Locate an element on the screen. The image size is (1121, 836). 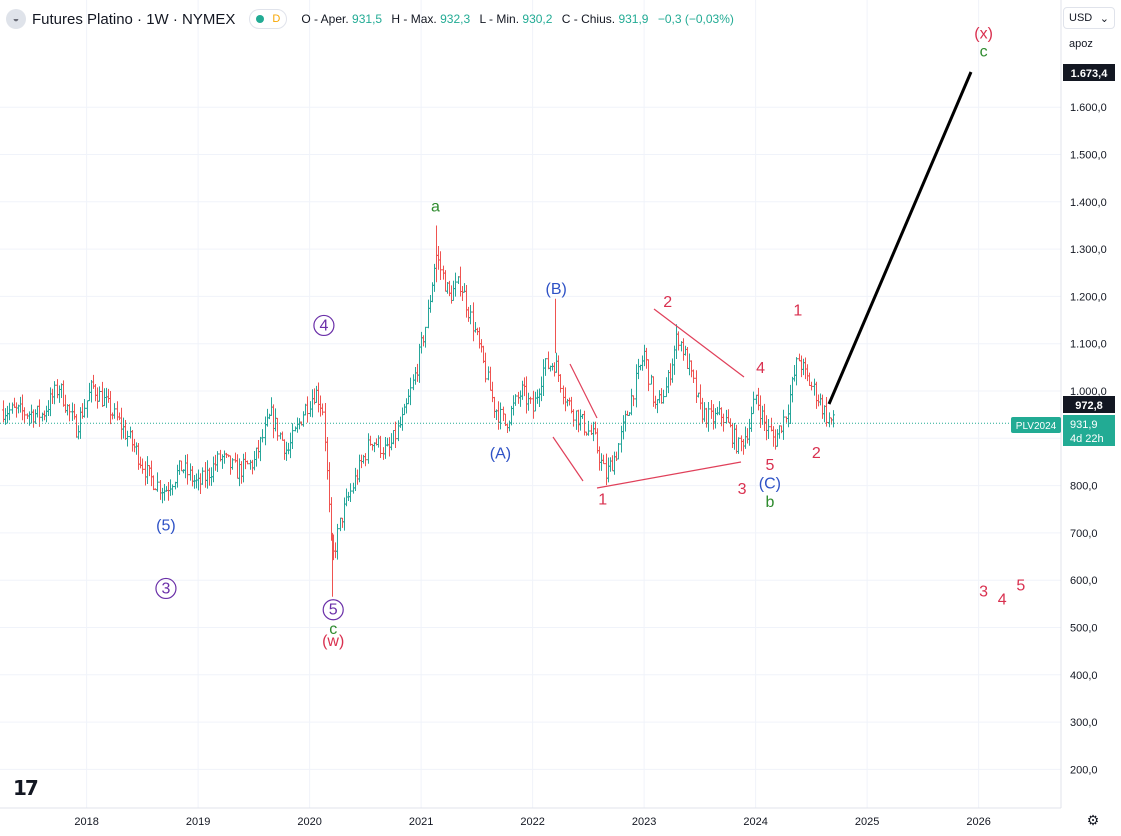
currency-select: USD ⌄ is located at coordinates (1089, 18).